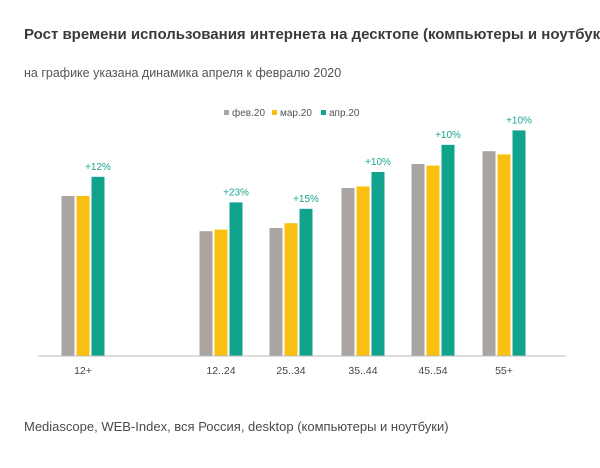  What do you see at coordinates (306, 199) in the screenshot?
I see `annotation-label-3: +15%` at bounding box center [306, 199].